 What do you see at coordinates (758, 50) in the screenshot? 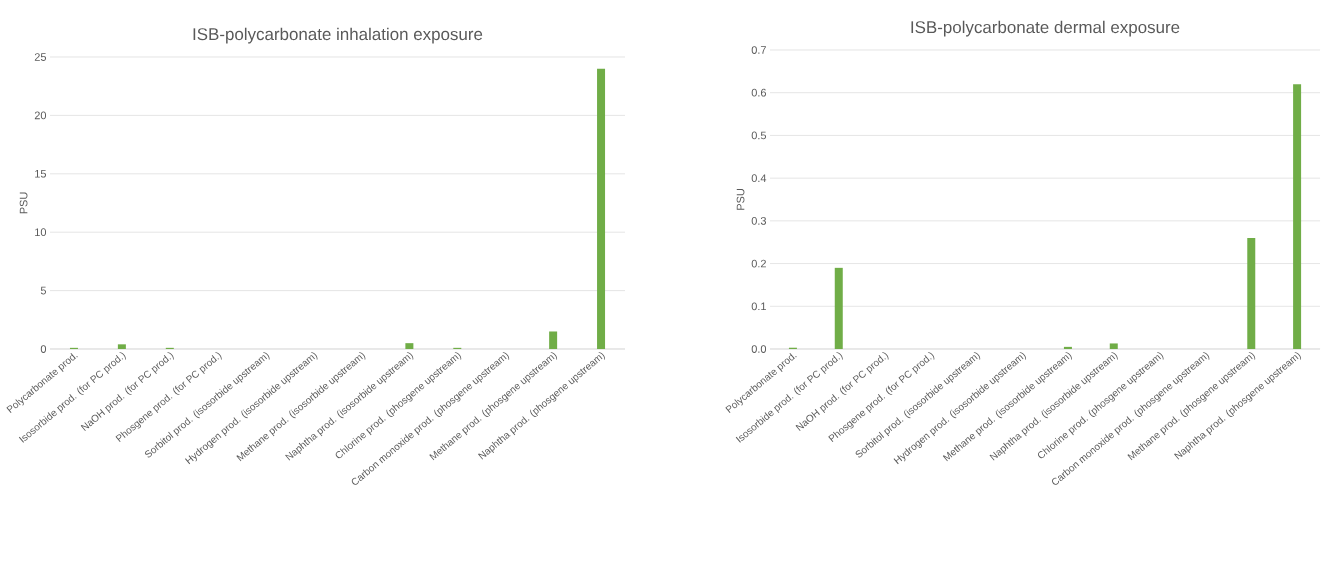
I see `y-tick-label: 0.7` at bounding box center [758, 50].